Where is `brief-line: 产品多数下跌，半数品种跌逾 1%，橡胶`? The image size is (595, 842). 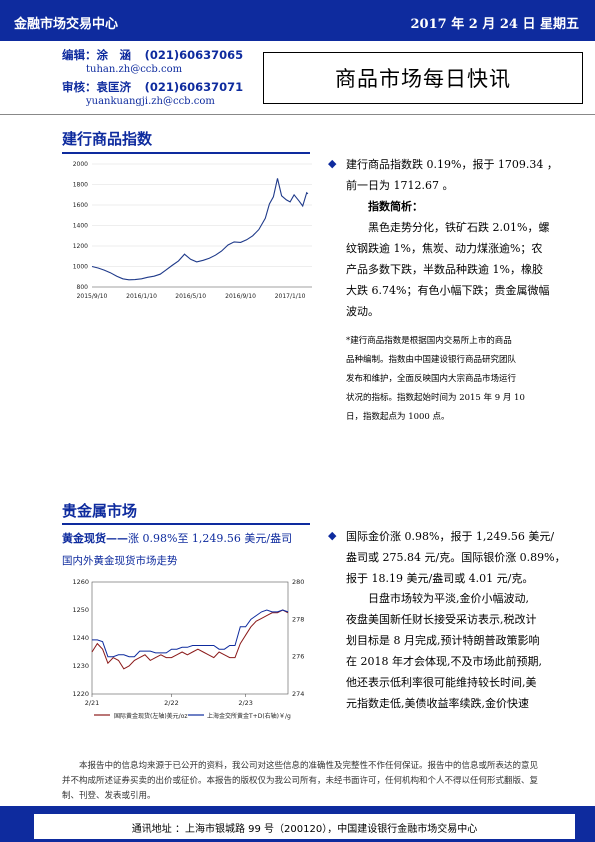
brief-line: 产品多数下跌，半数品种跌逾 1%，橡胶 is located at coordinates (444, 269).